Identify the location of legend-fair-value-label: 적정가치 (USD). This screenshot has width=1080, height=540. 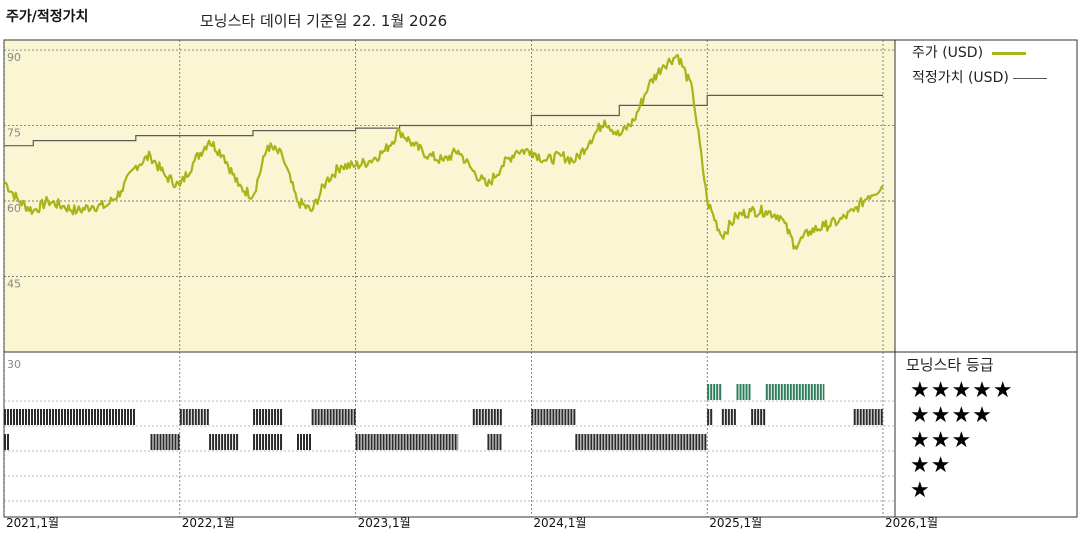
(960, 78).